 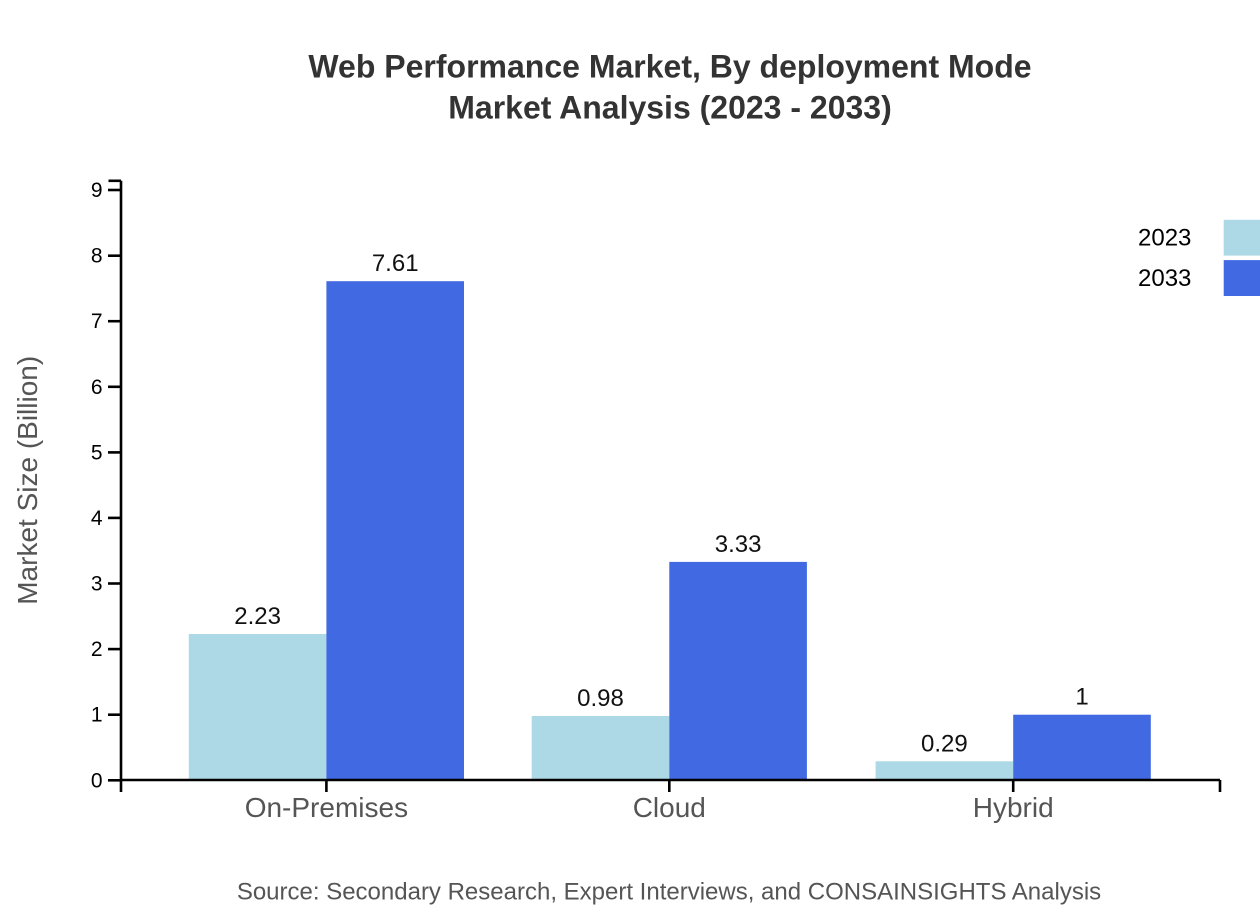 I want to click on svg-text: Market Analysis (2023 - 2033), so click(x=670, y=108).